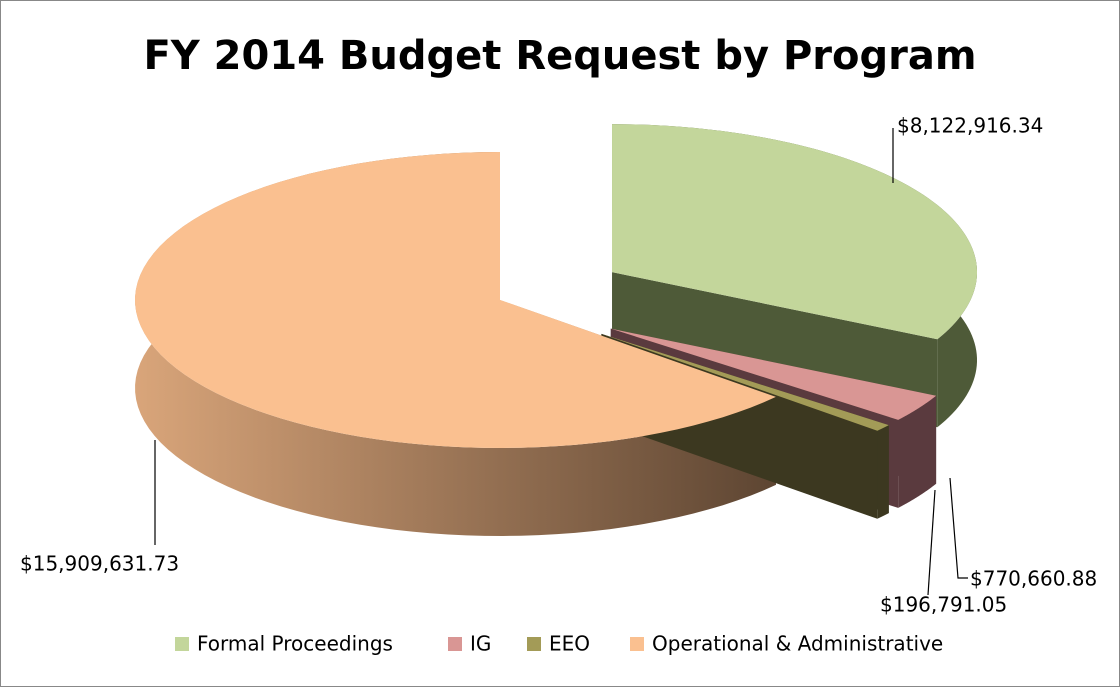 The image size is (1120, 687). Describe the element at coordinates (1033, 579) in the screenshot. I see `data-label: $770,660.88` at that location.